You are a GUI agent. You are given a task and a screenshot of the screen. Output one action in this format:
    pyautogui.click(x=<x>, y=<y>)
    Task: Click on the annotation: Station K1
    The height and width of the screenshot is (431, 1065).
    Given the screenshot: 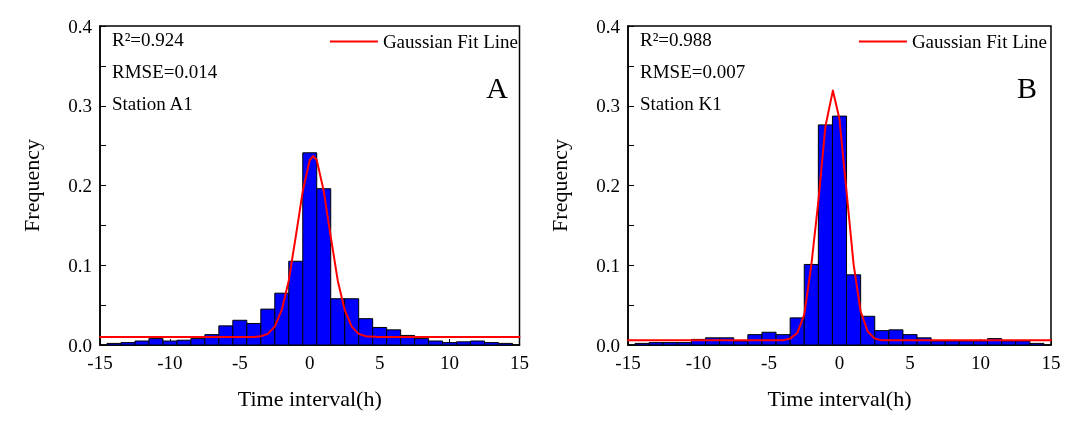 What is the action you would take?
    pyautogui.click(x=681, y=103)
    